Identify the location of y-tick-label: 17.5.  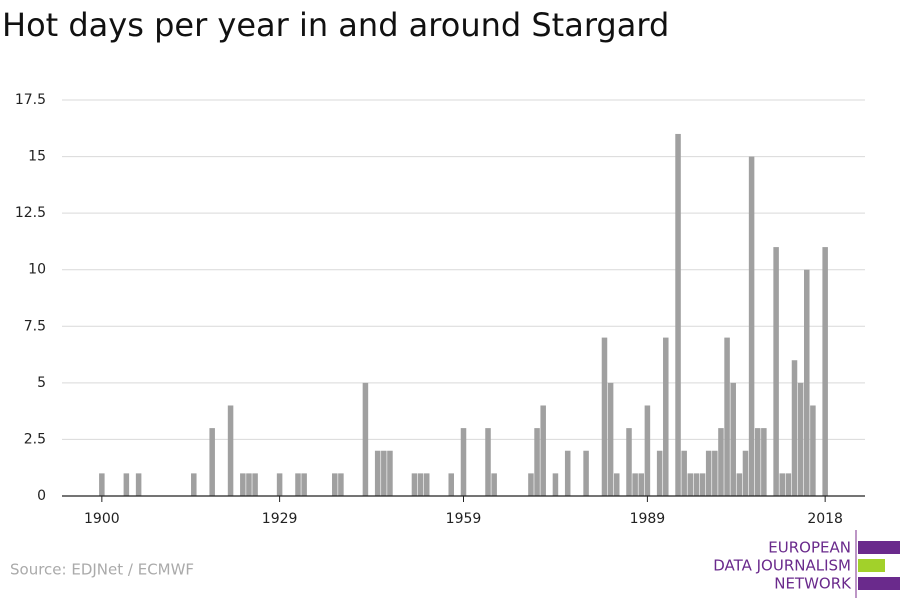
(30, 100).